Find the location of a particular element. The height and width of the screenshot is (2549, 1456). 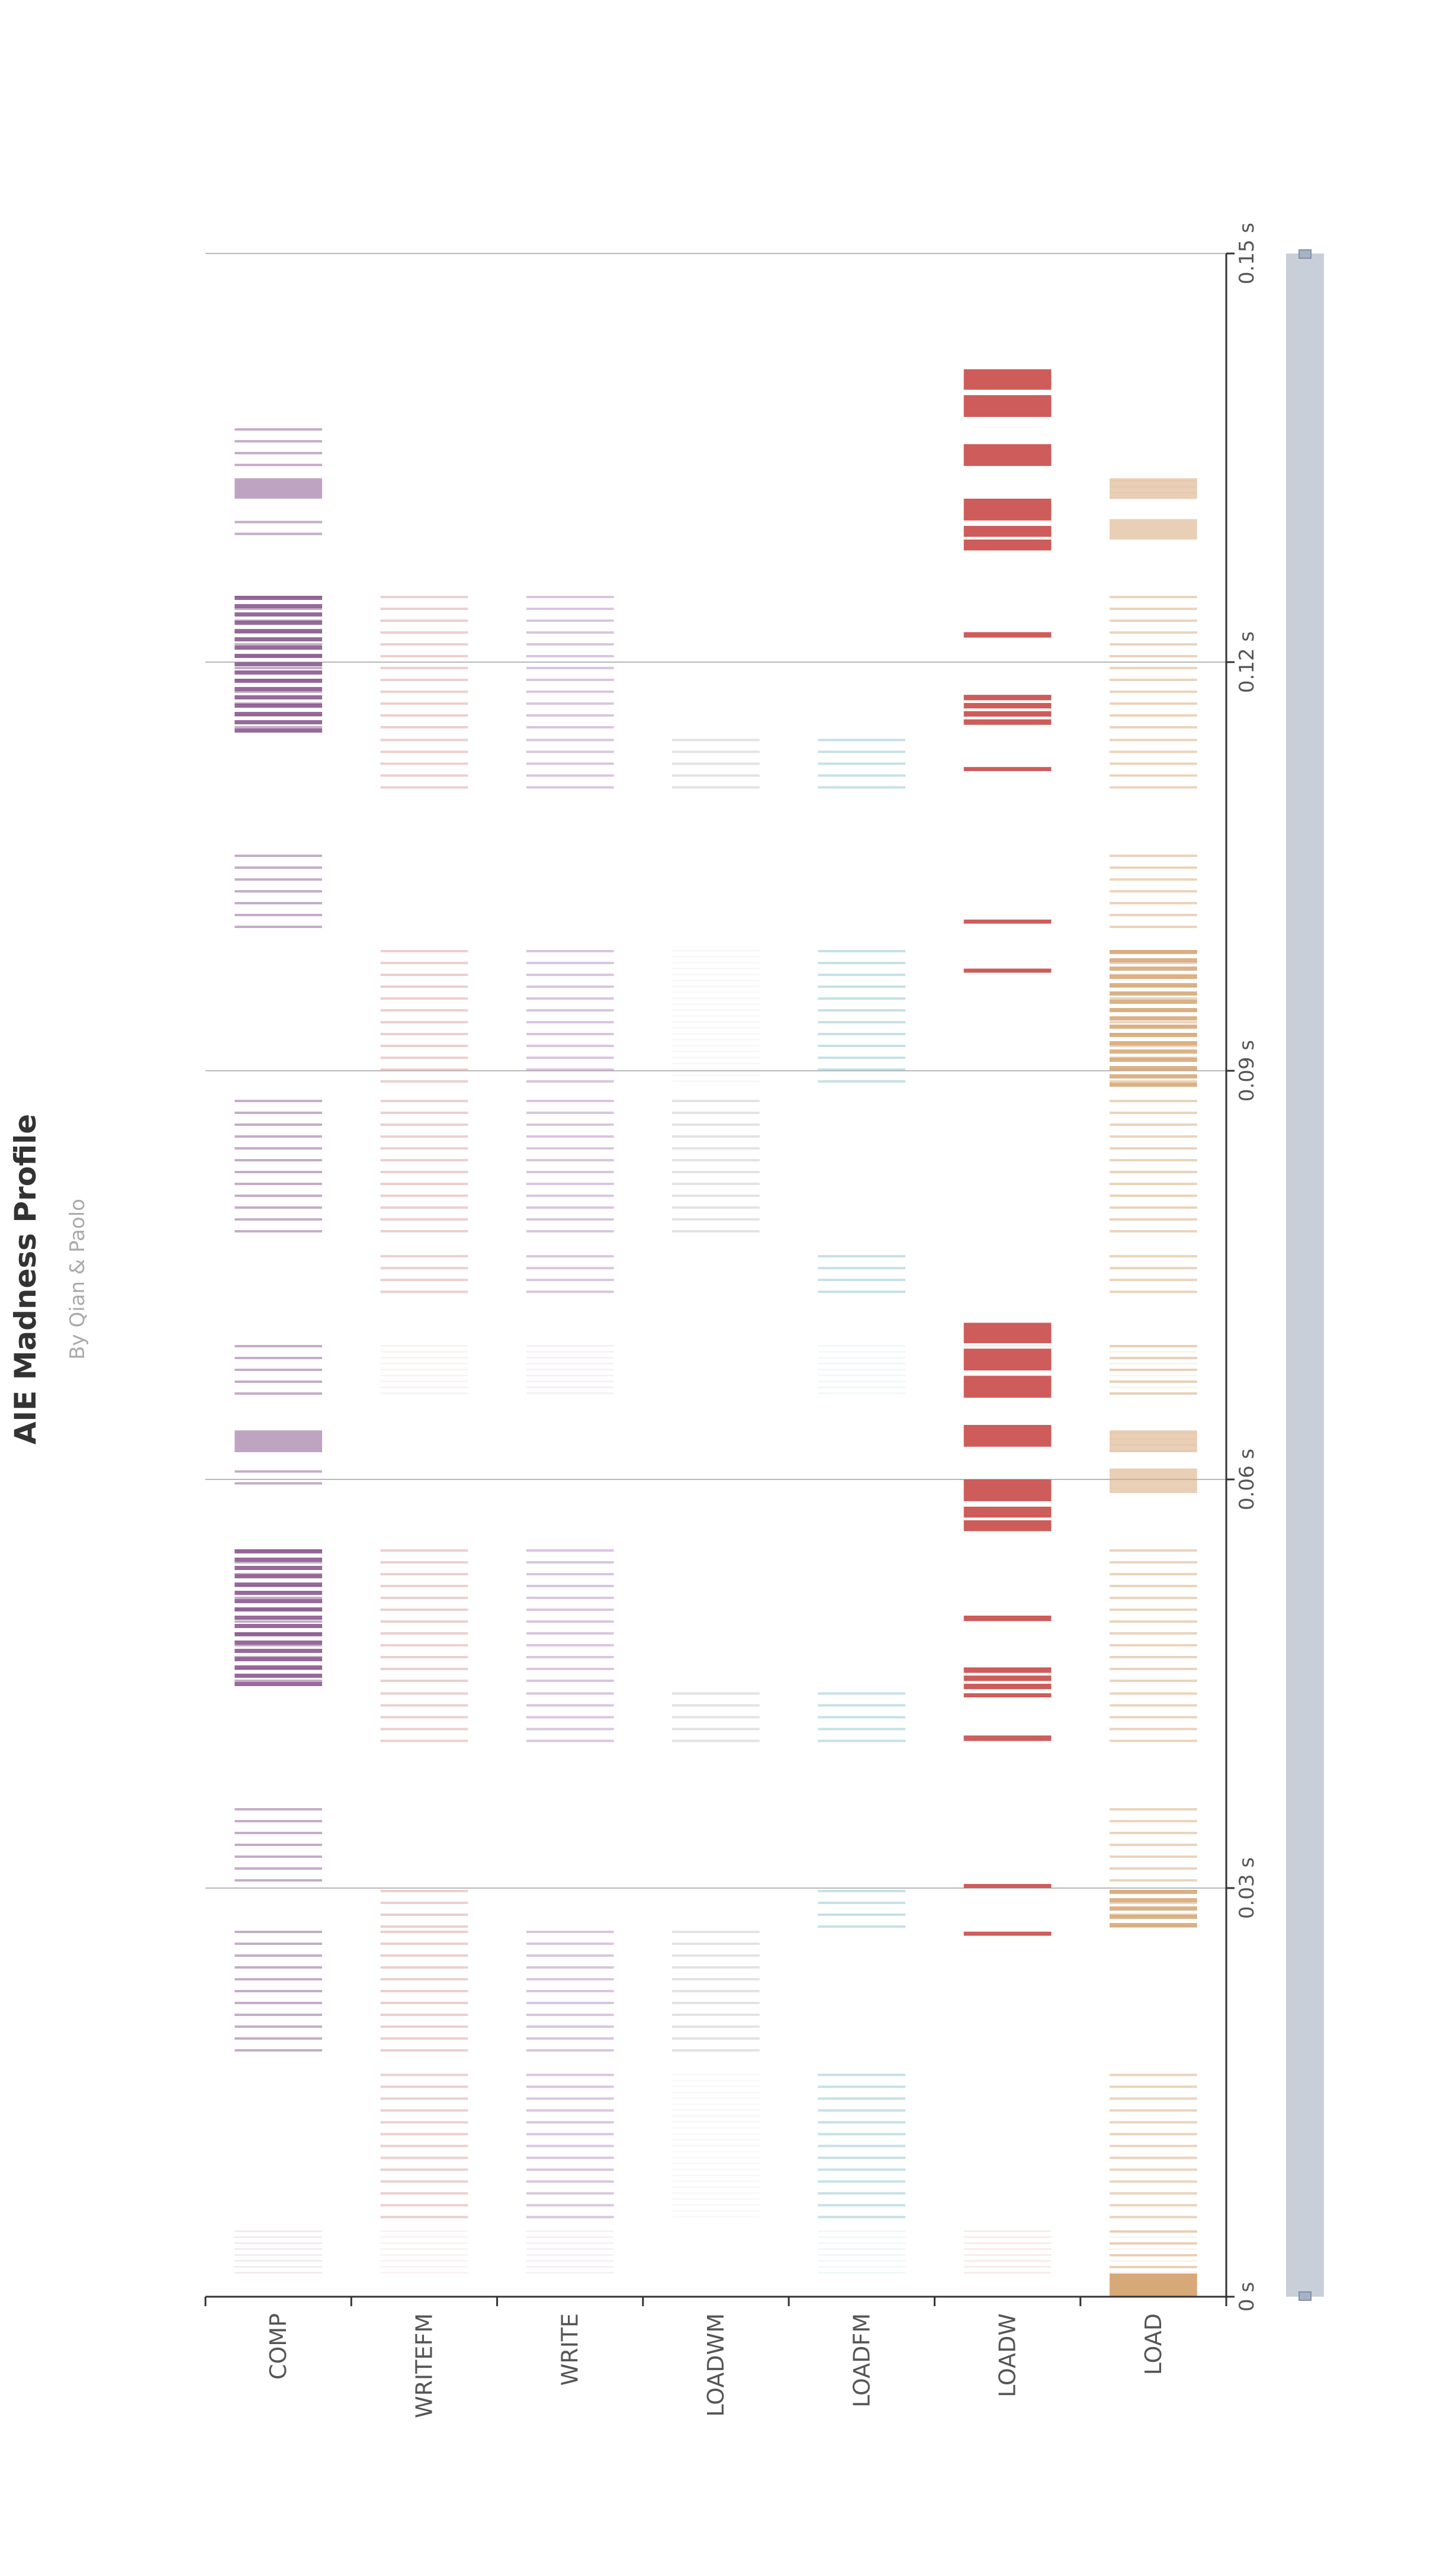

time-tick-label: 0.15 s is located at coordinates (1247, 253).